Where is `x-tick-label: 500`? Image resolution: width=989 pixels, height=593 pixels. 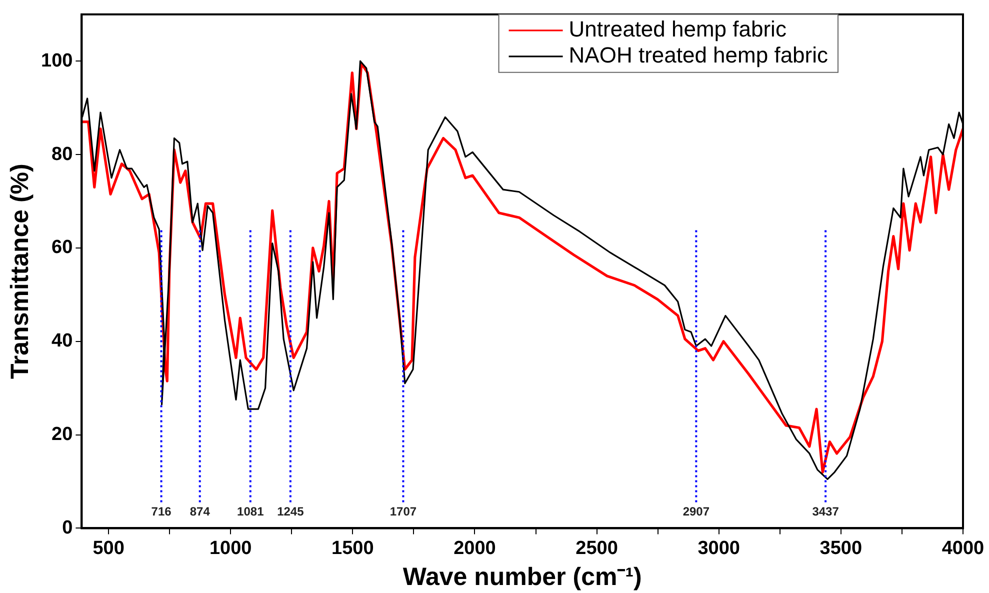 x-tick-label: 500 is located at coordinates (108, 548).